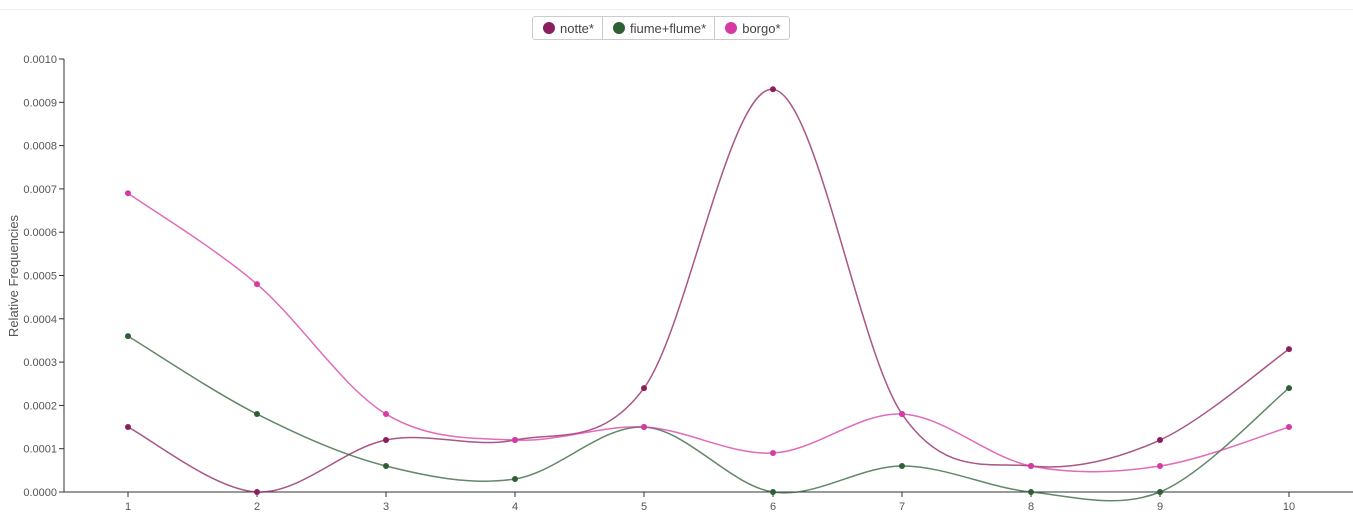  What do you see at coordinates (40, 450) in the screenshot?
I see `y-tick-label: 0.0001` at bounding box center [40, 450].